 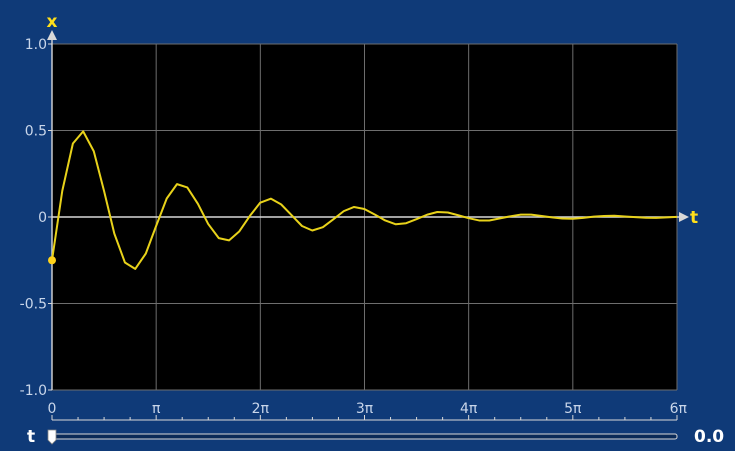 What do you see at coordinates (36, 218) in the screenshot?
I see `y-tick-labels: 1.0 0.5 0 -0.5 -1.0` at bounding box center [36, 218].